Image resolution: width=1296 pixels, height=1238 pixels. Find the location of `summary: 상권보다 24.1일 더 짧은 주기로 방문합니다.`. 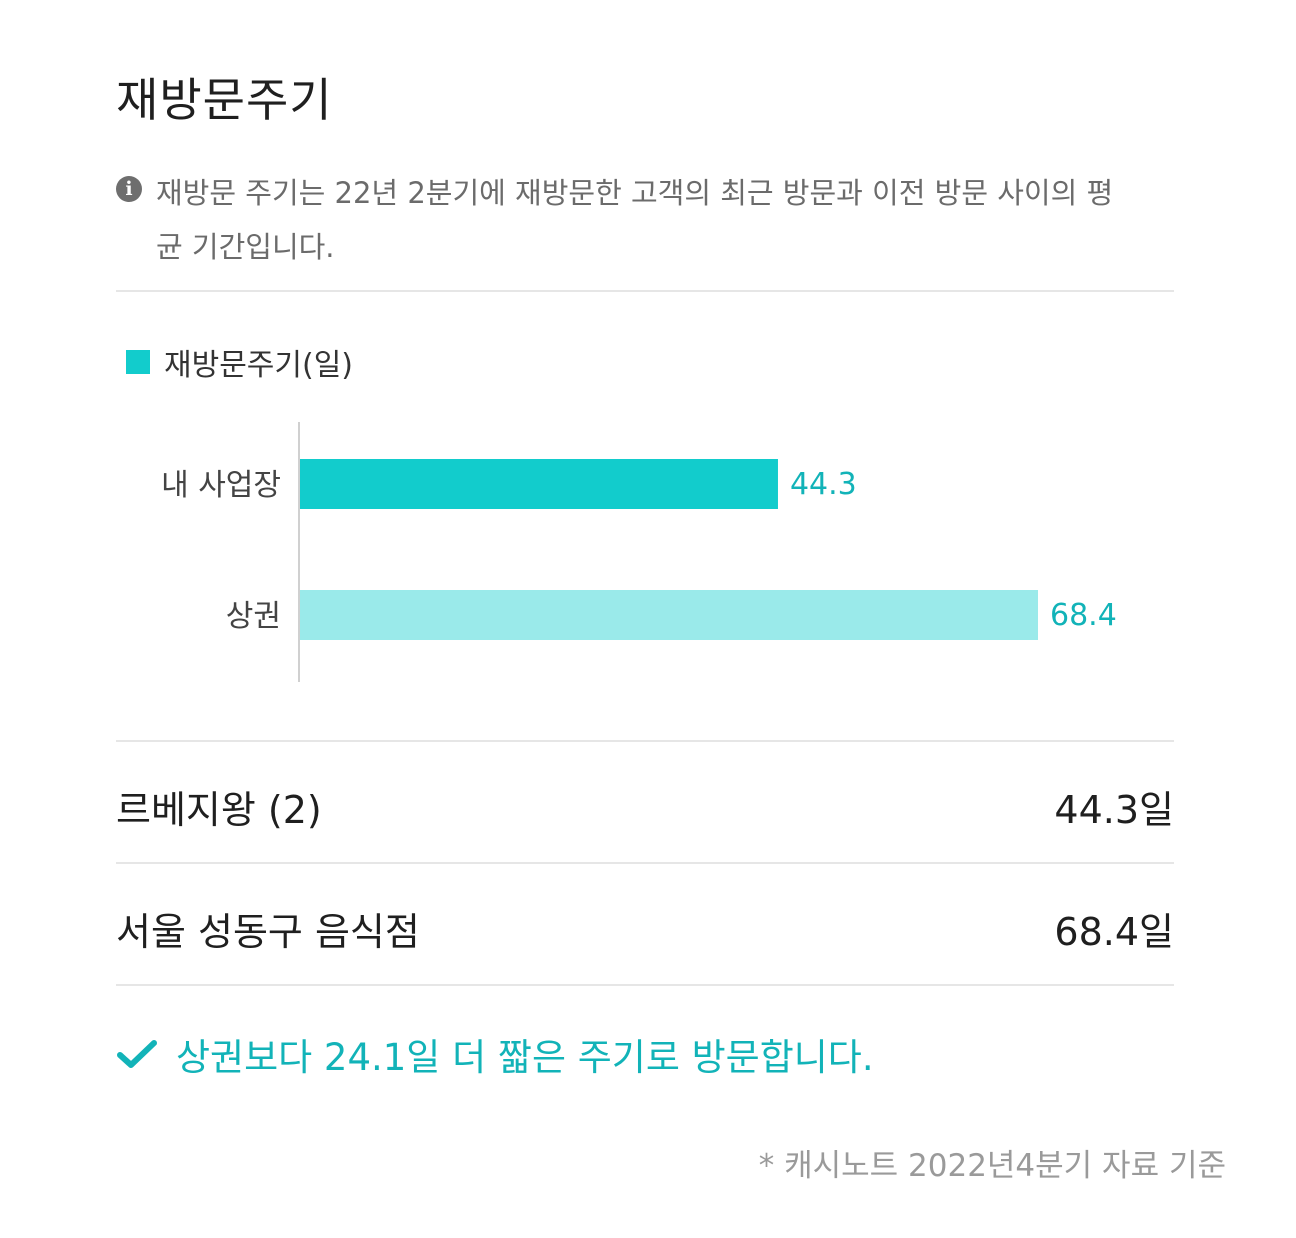

summary: 상권보다 24.1일 더 짧은 주기로 방문합니다. is located at coordinates (495, 1054).